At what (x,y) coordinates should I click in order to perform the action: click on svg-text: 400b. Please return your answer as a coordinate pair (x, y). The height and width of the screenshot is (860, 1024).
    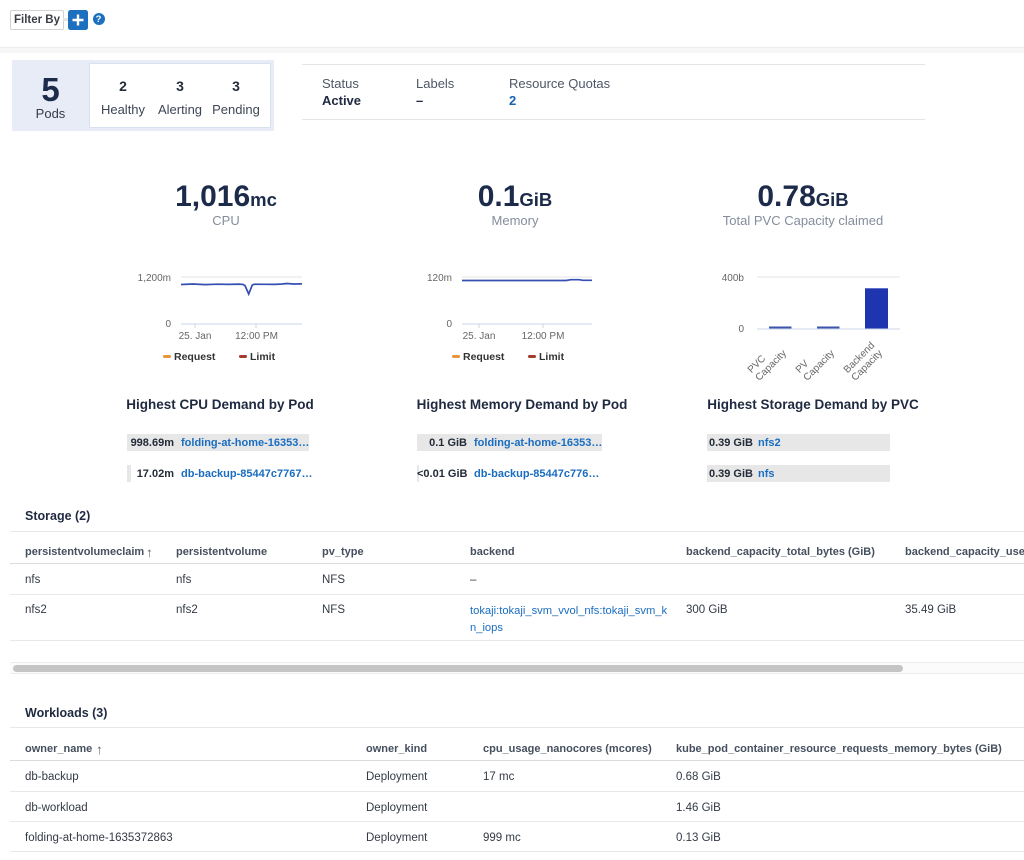
    Looking at the image, I should click on (733, 278).